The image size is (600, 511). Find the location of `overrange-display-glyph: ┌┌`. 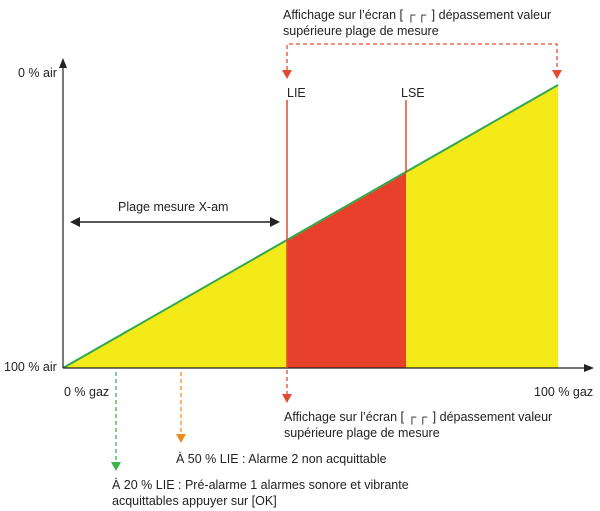

overrange-display-glyph: ┌┌ is located at coordinates (417, 15).